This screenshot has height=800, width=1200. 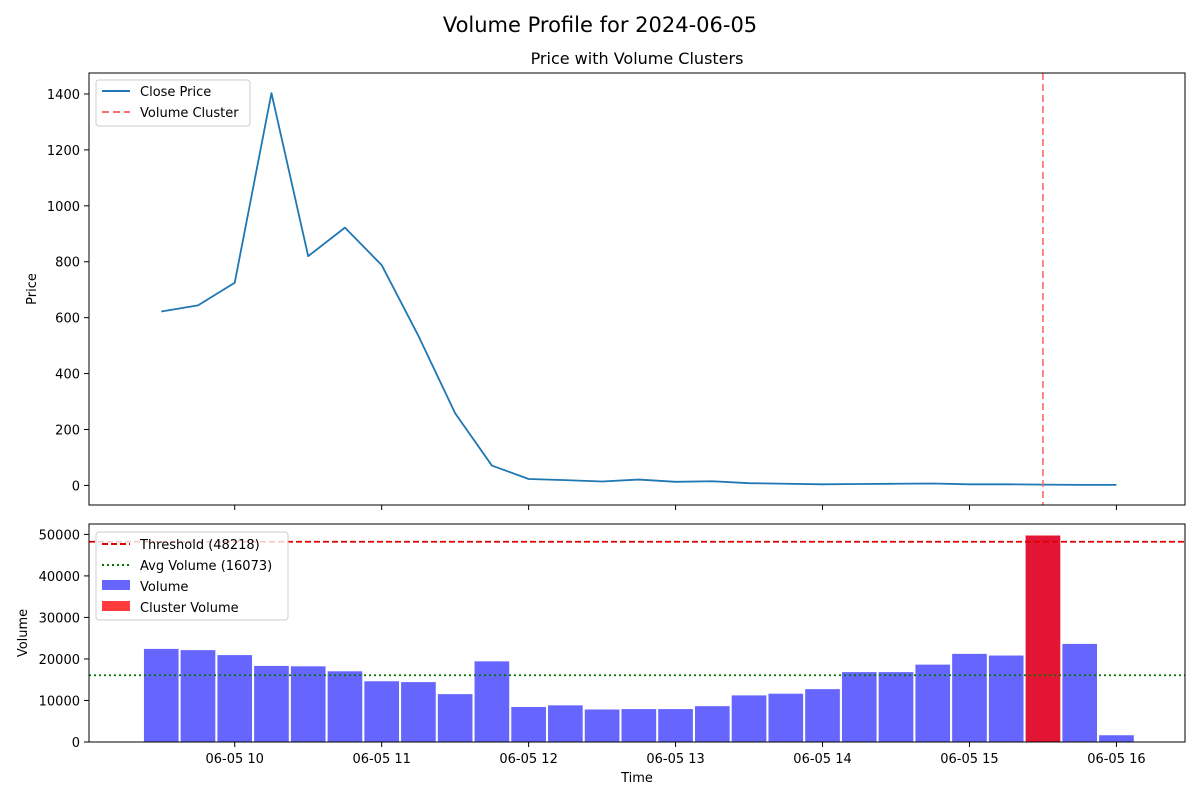 What do you see at coordinates (1116, 759) in the screenshot?
I see `volume-x-tick-label: 06-05 16` at bounding box center [1116, 759].